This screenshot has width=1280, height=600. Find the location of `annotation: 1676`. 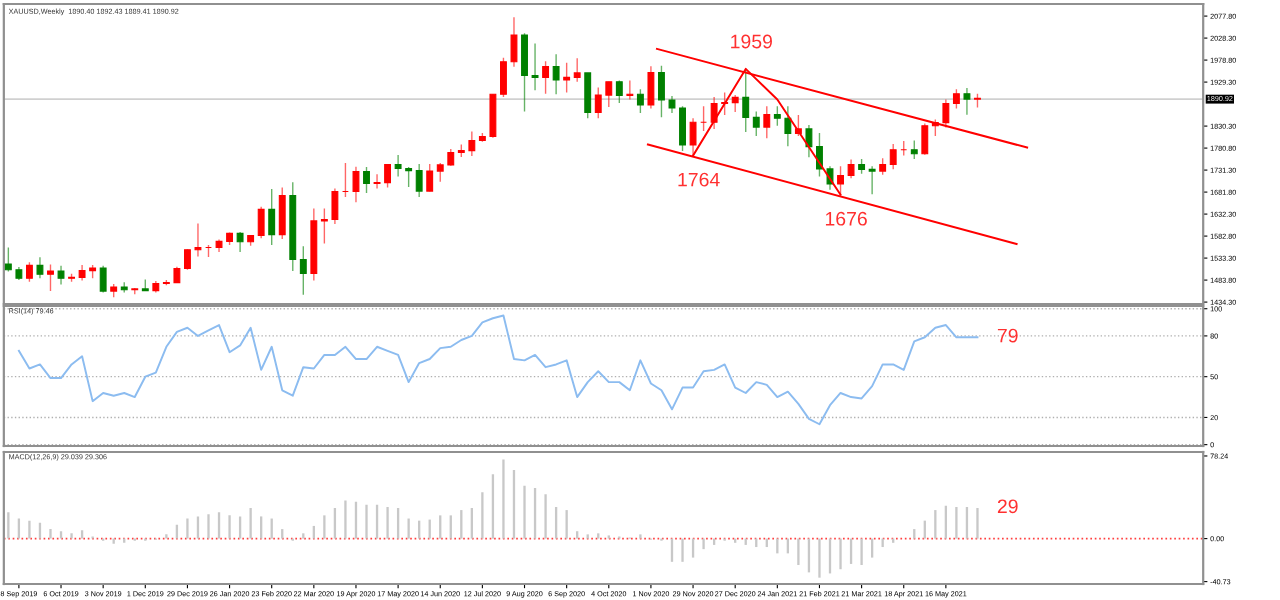

annotation: 1676 is located at coordinates (846, 218).